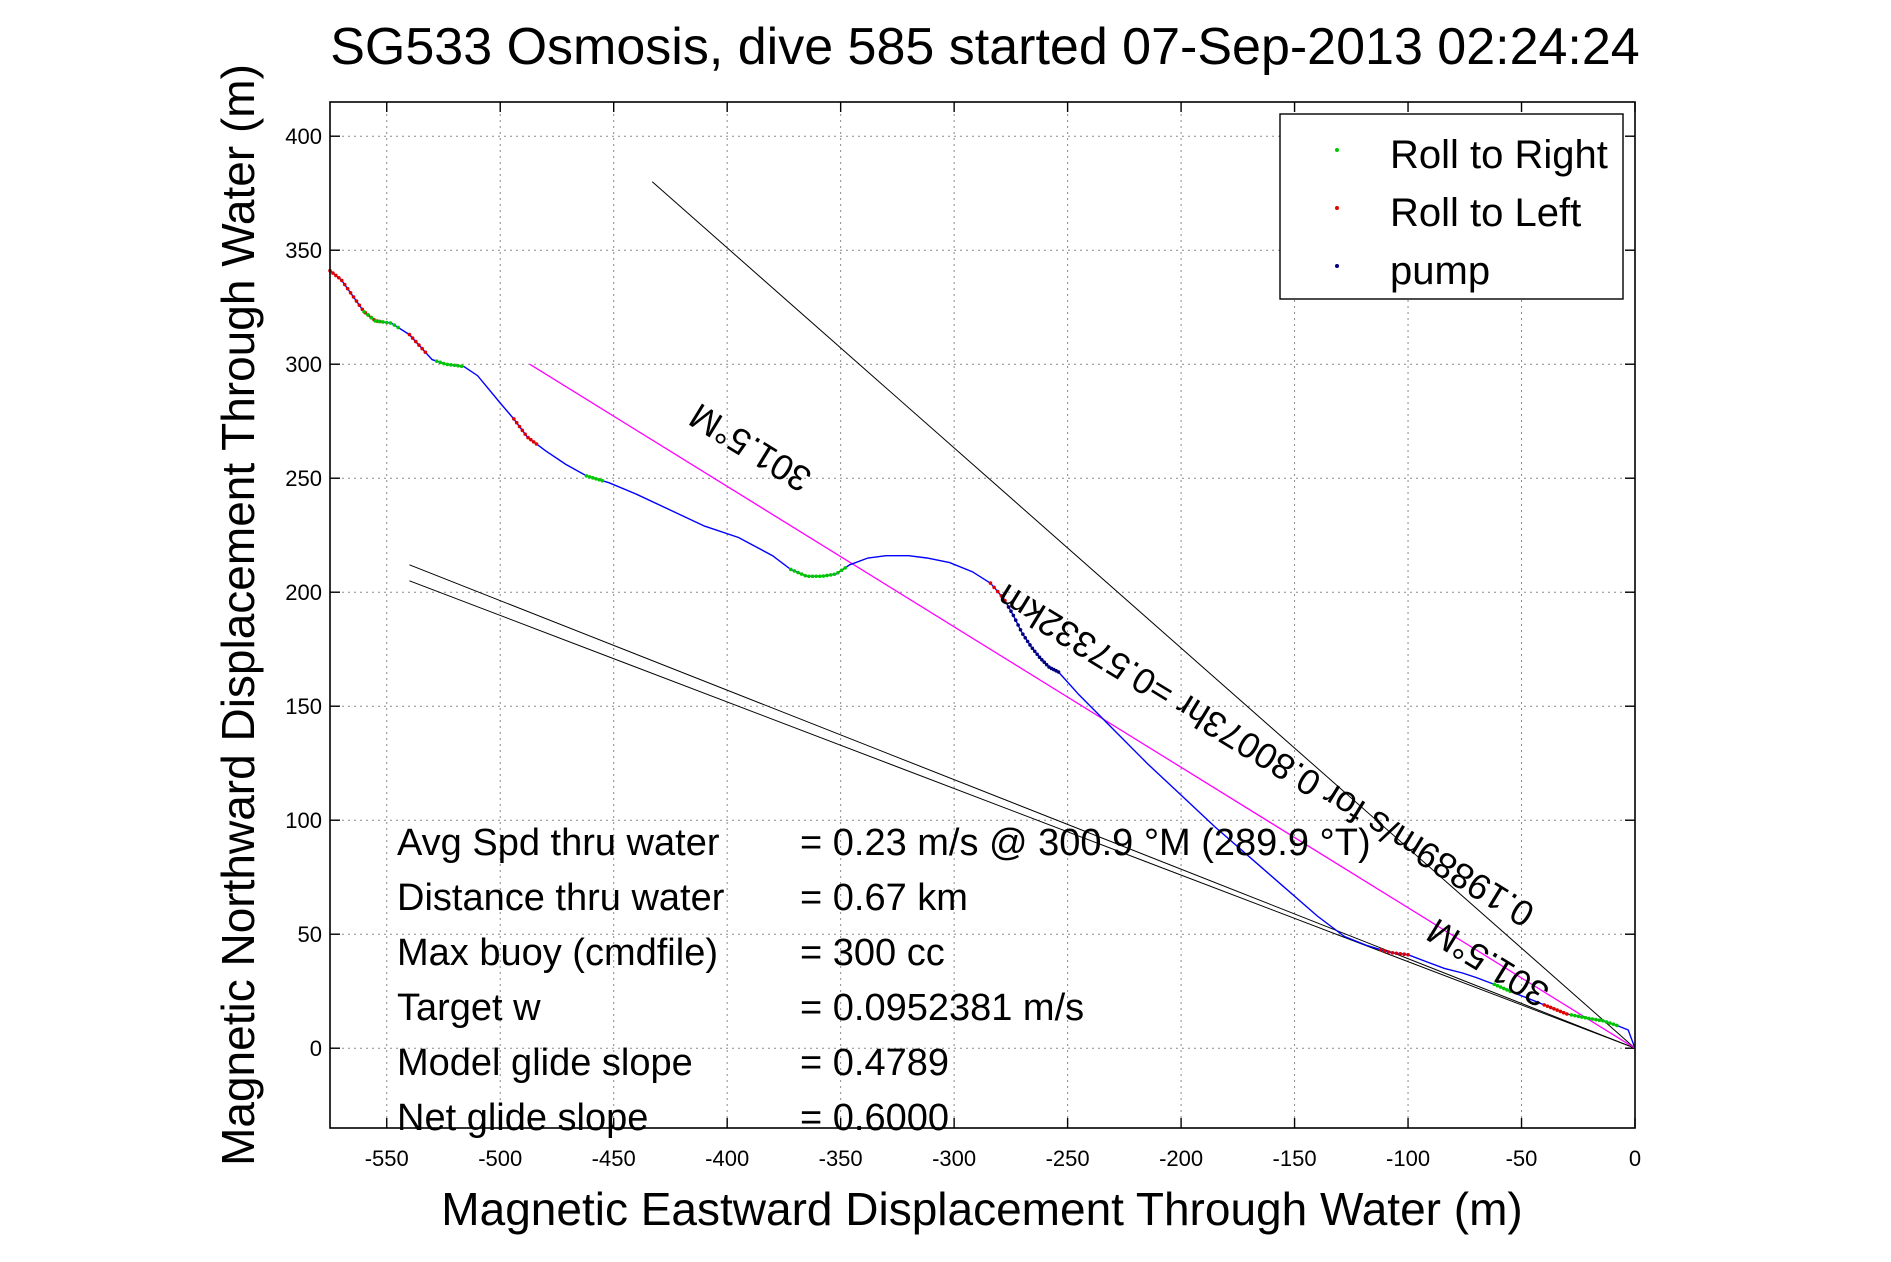  I want to click on x-tick-label: 0, so click(1635, 1158).